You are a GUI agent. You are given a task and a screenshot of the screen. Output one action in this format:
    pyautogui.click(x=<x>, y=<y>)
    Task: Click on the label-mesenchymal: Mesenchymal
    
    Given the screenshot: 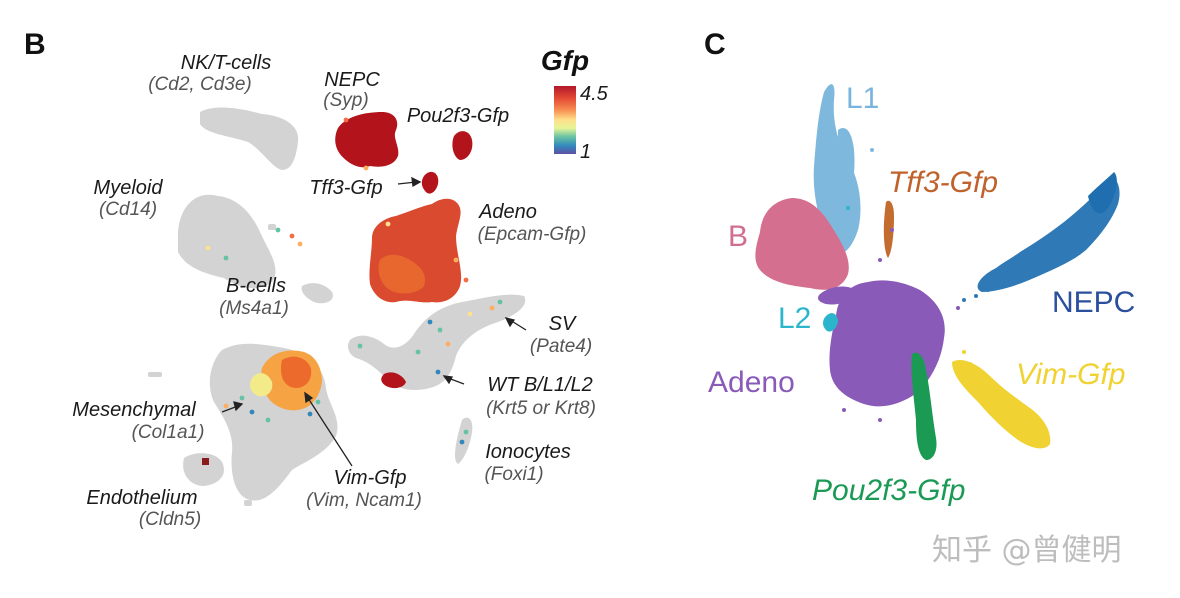 What is the action you would take?
    pyautogui.click(x=134, y=410)
    